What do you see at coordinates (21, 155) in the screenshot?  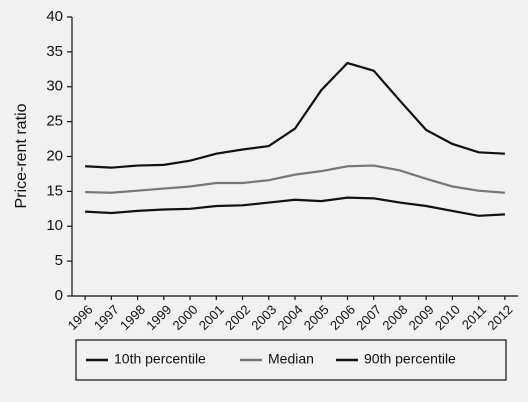 I see `y-axis-label: Price-rent ratio` at bounding box center [21, 155].